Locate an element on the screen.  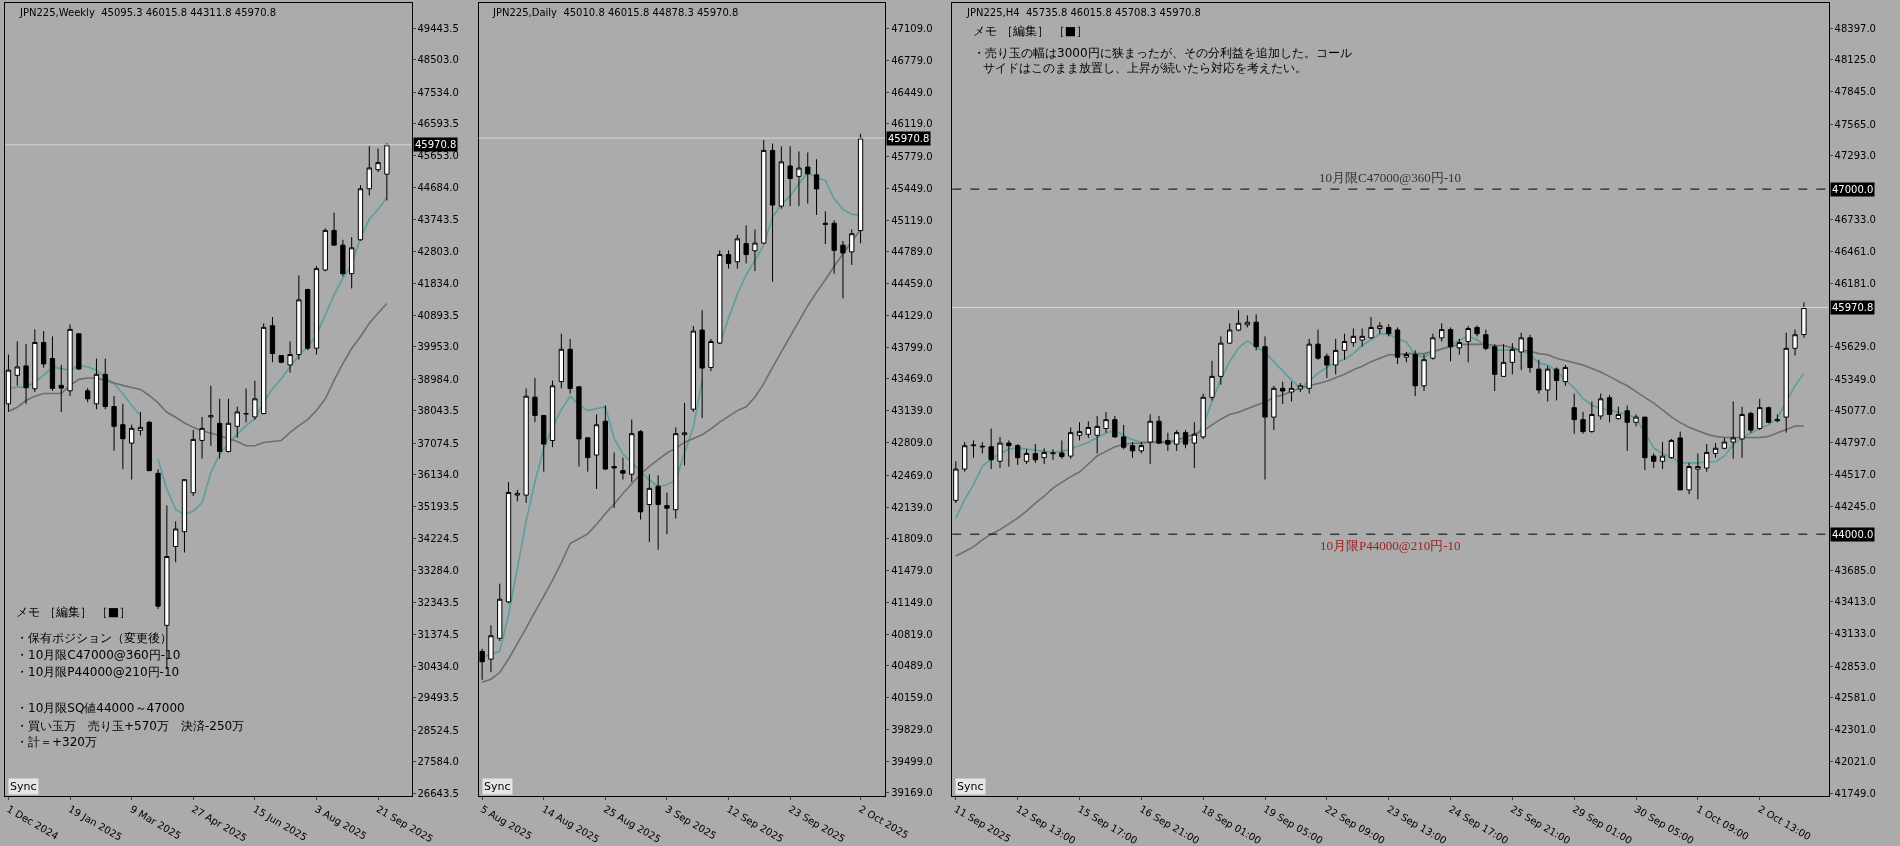
annotation: ・10月限P44000@210円-10 is located at coordinates (98, 672).